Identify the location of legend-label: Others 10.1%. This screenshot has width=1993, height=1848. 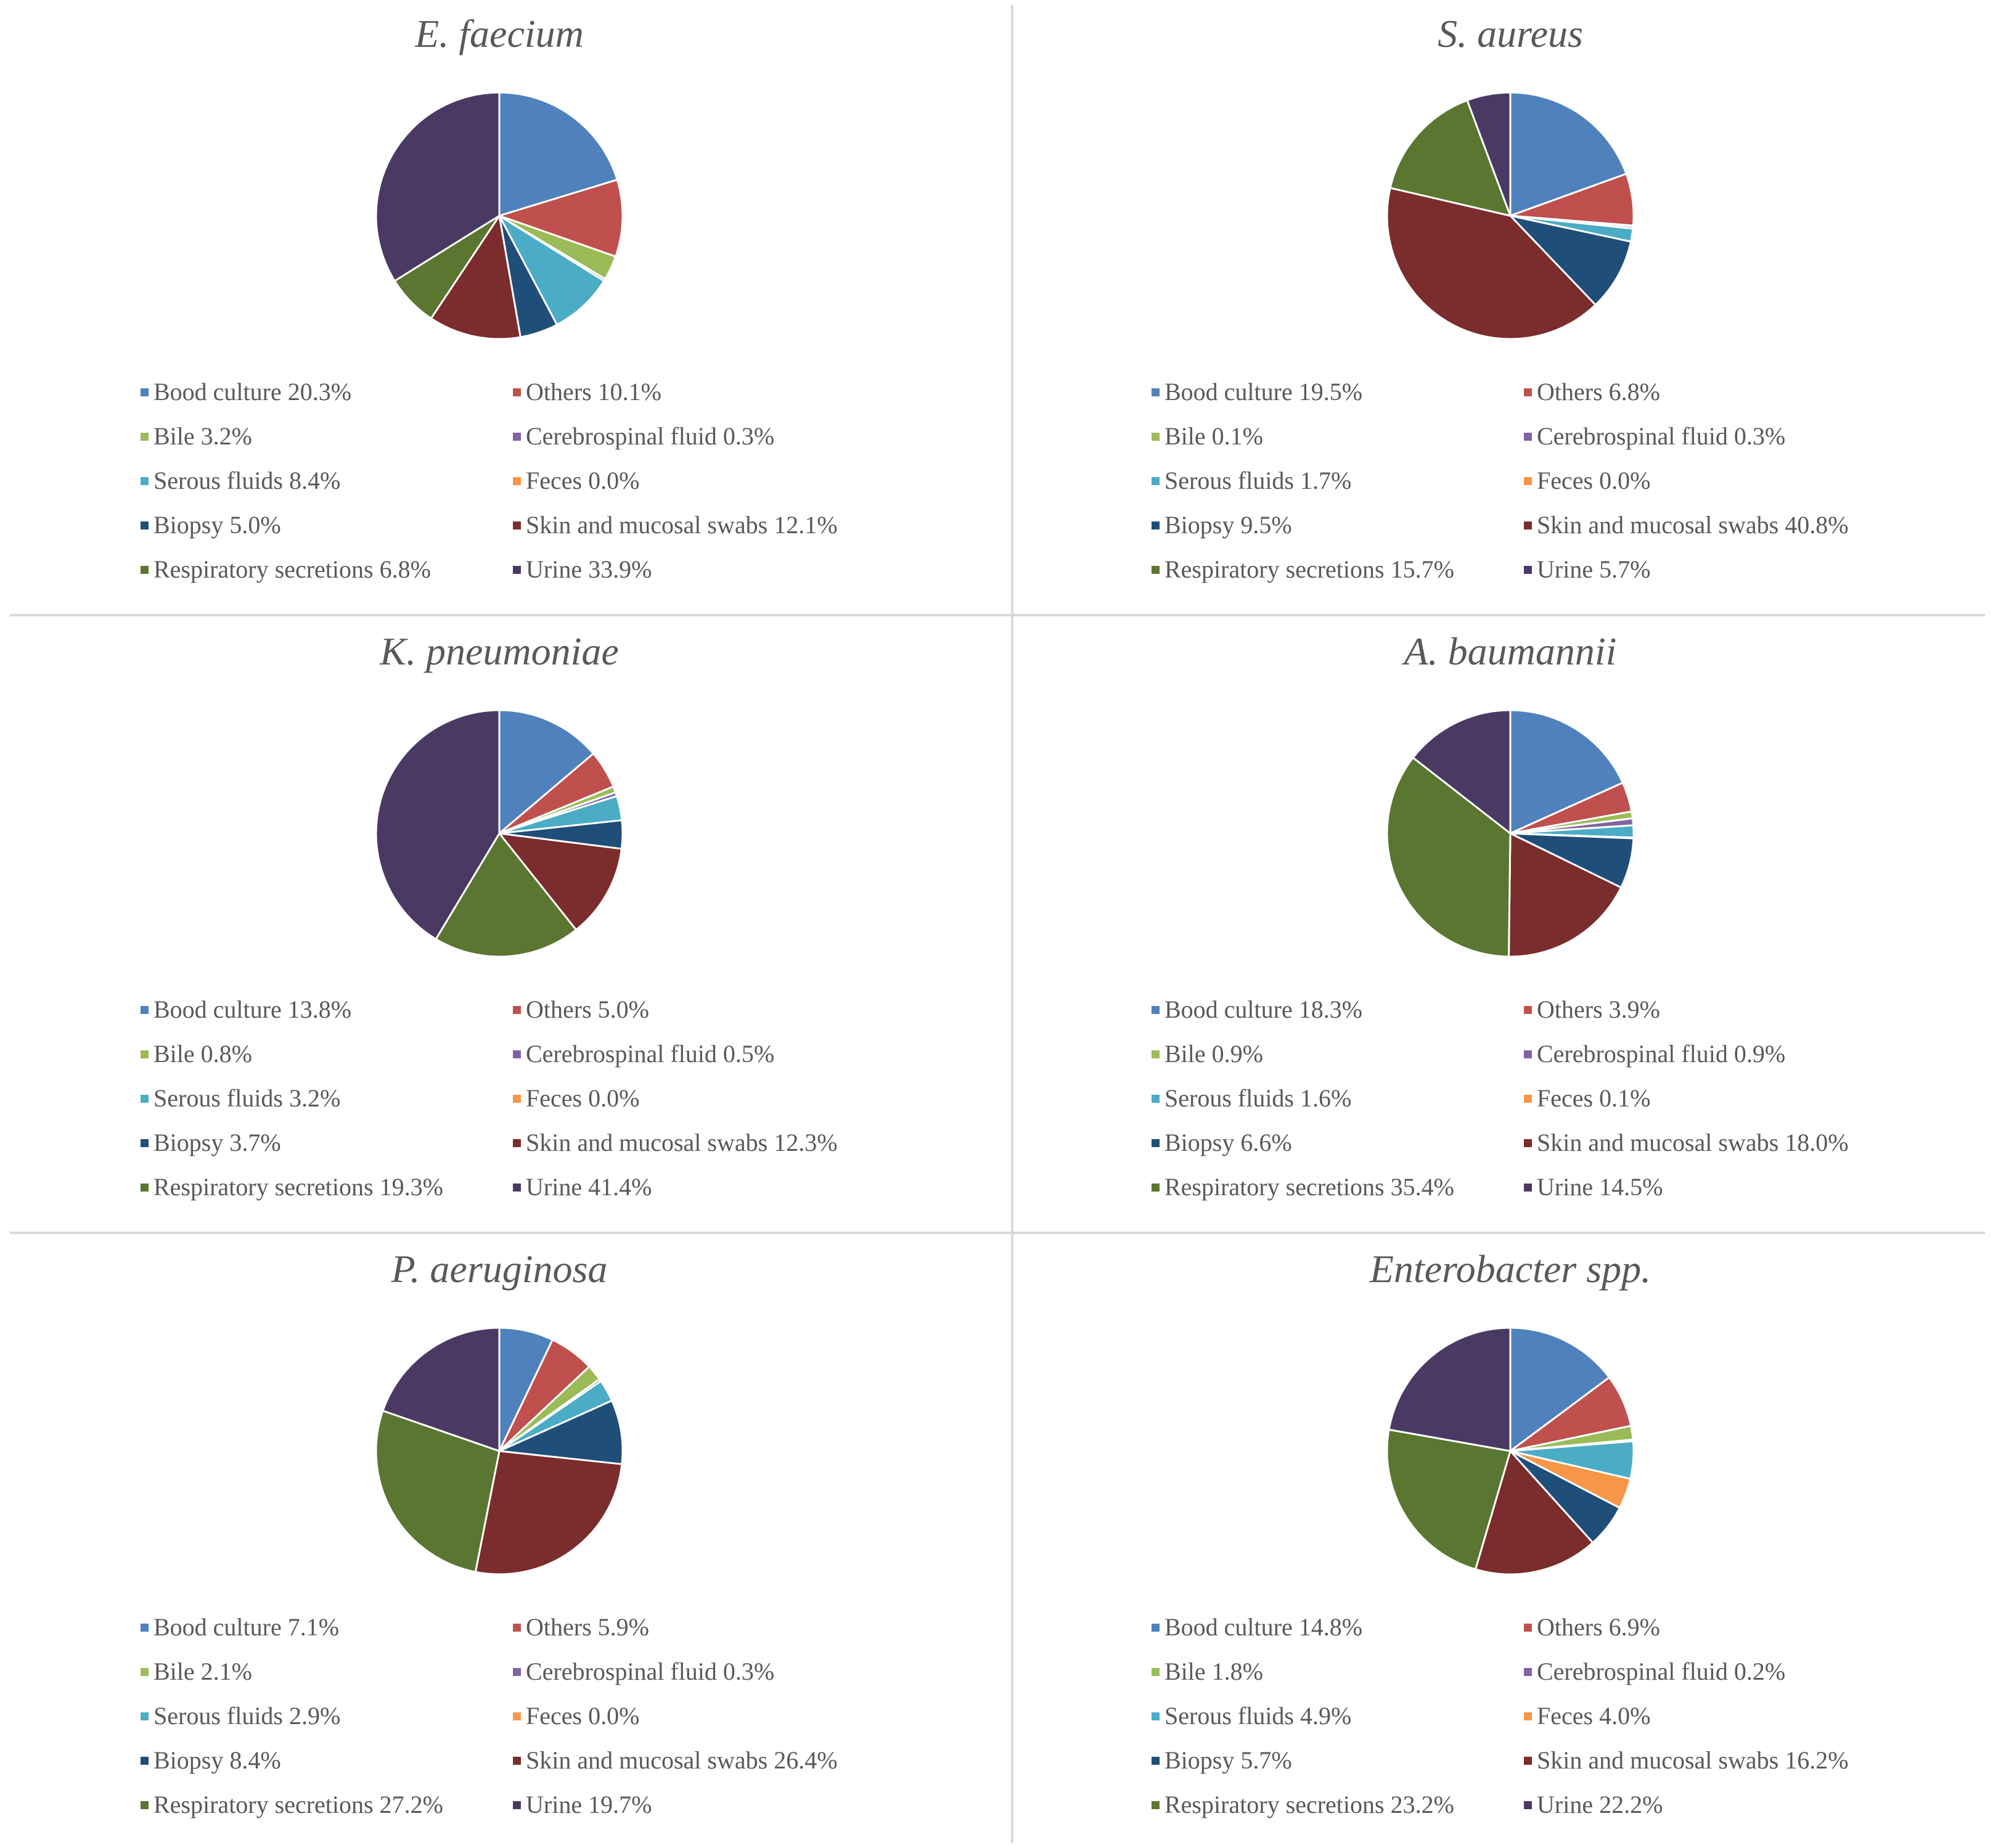
(593, 392).